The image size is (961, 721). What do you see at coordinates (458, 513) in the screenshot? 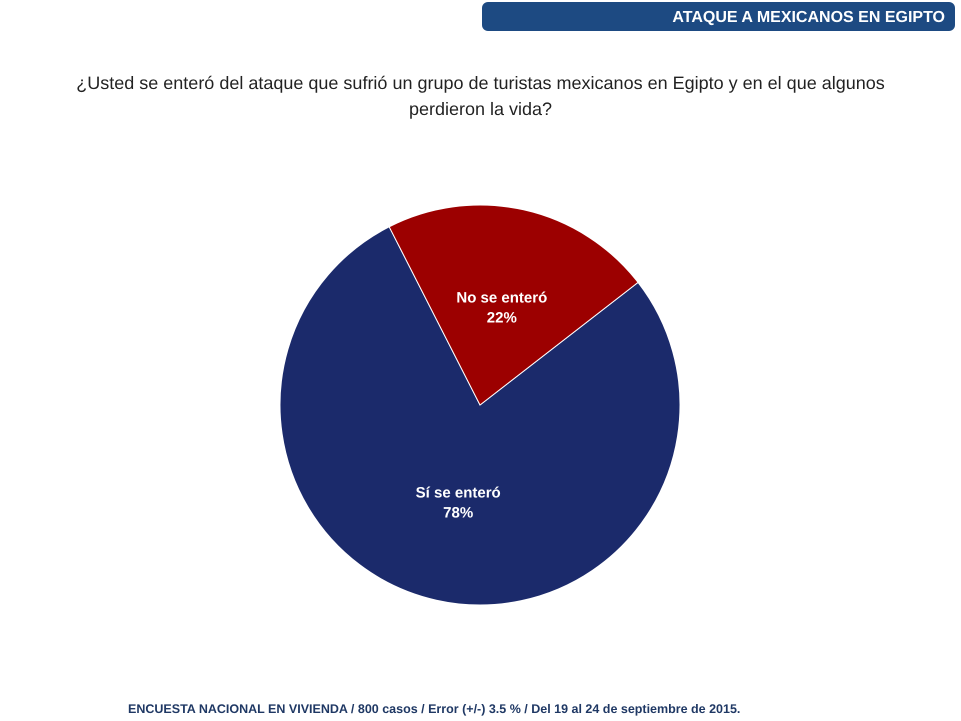
I see `data-label: 78%` at bounding box center [458, 513].